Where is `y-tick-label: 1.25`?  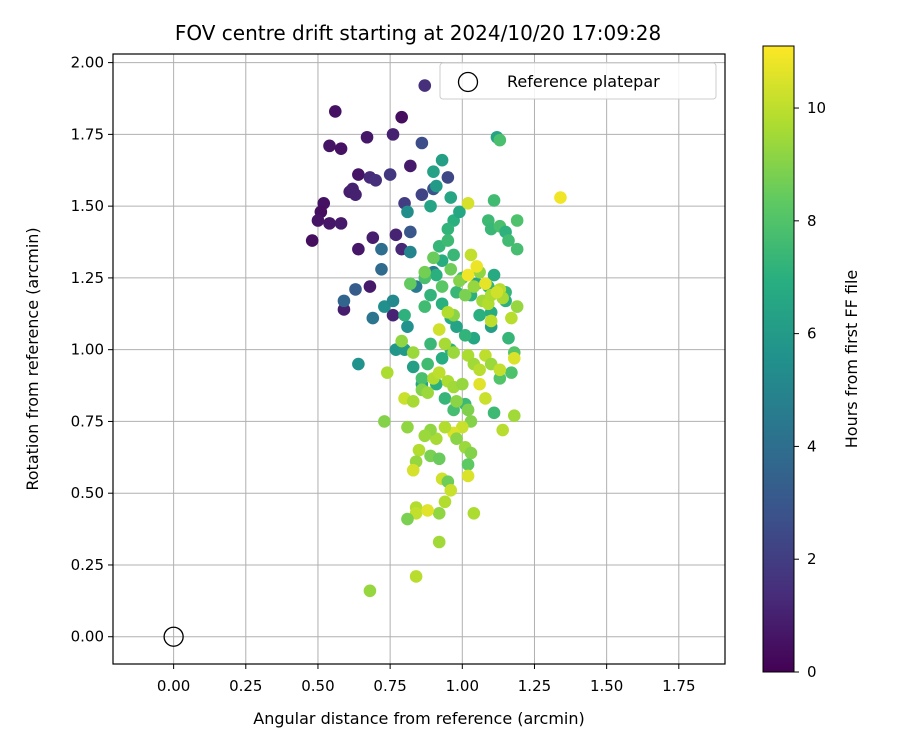
y-tick-label: 1.25 is located at coordinates (87, 278).